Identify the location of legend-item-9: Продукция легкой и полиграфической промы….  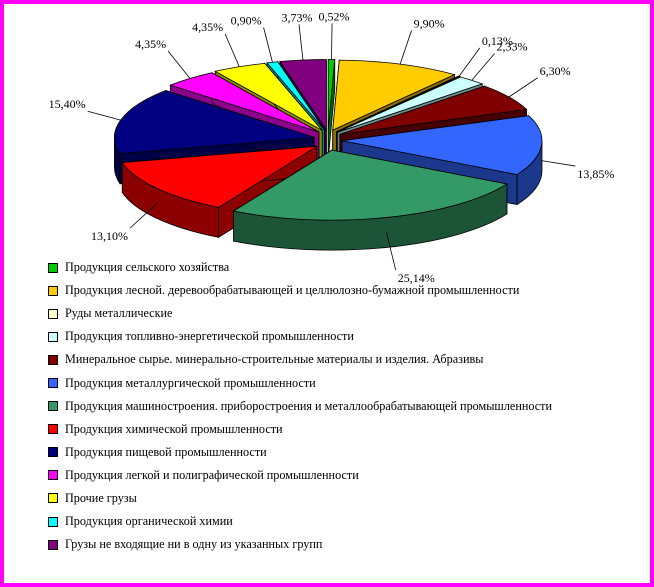
(300, 475).